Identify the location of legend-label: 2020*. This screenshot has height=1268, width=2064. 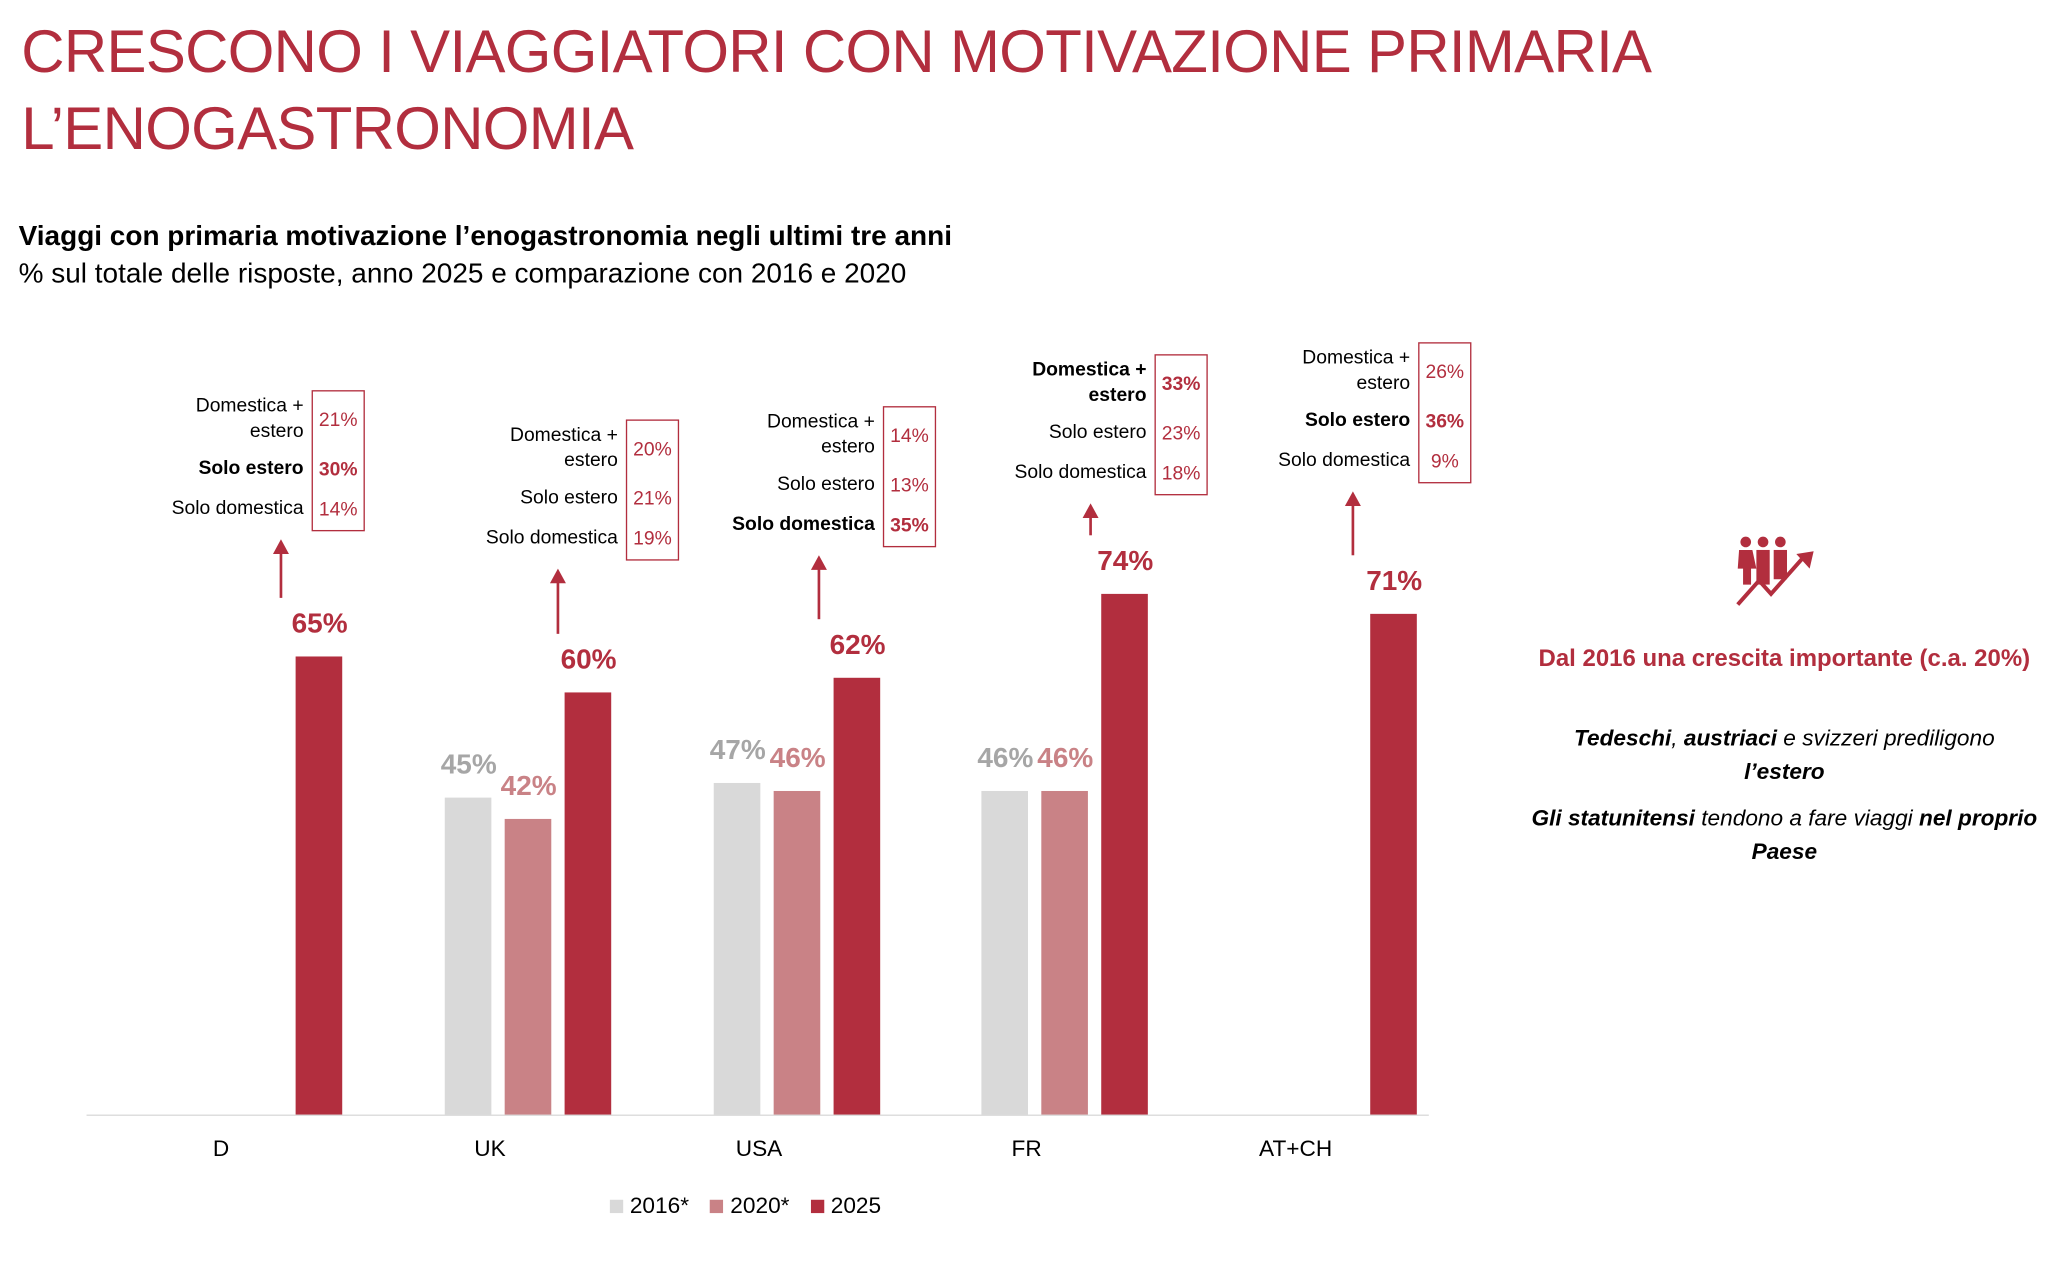
(760, 1206).